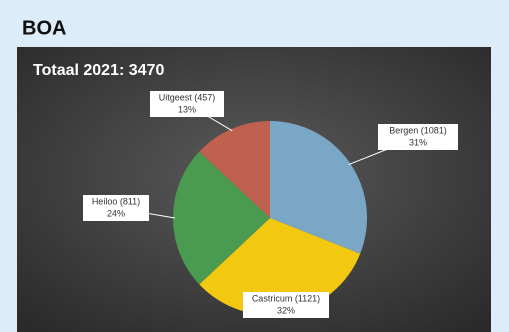 The height and width of the screenshot is (332, 509). I want to click on data-label-name: Castricum (1121), so click(286, 298).